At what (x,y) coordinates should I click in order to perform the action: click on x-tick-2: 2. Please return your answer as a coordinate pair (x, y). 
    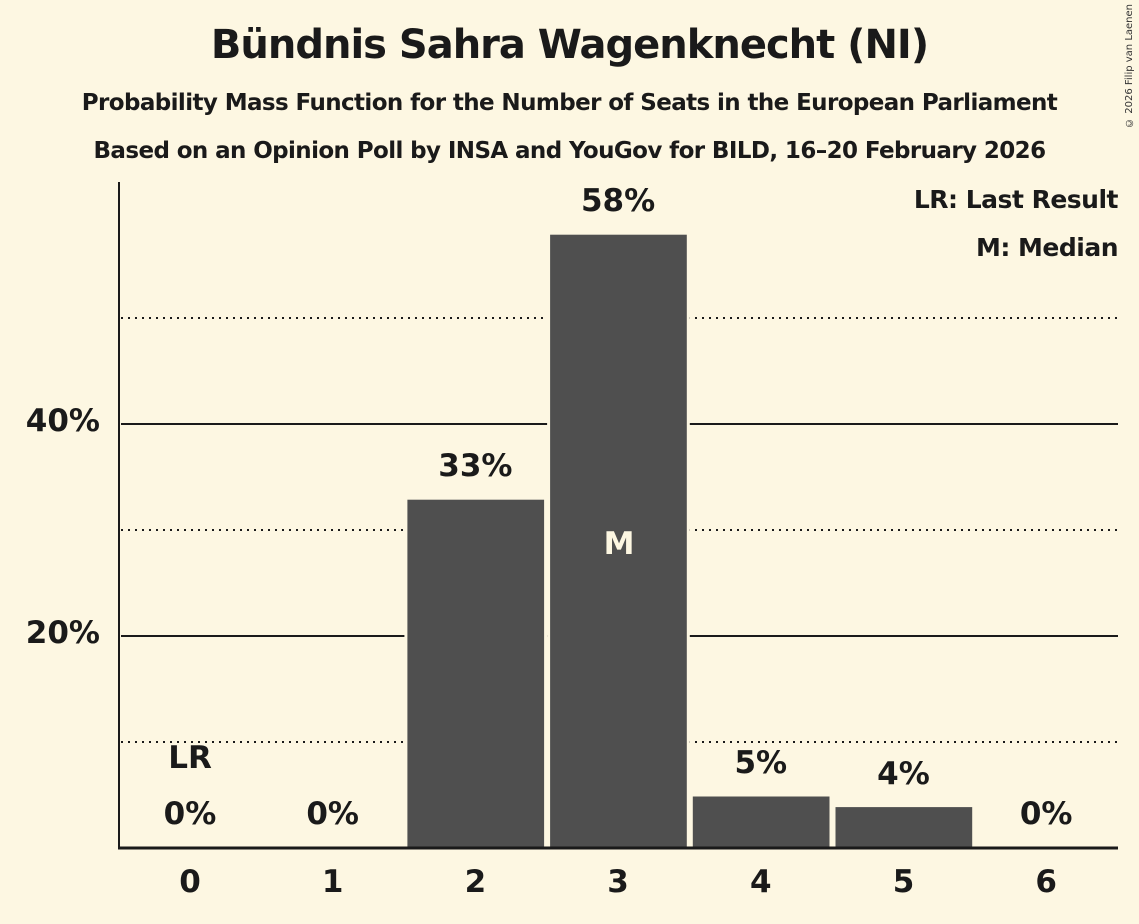
    Looking at the image, I should click on (475, 882).